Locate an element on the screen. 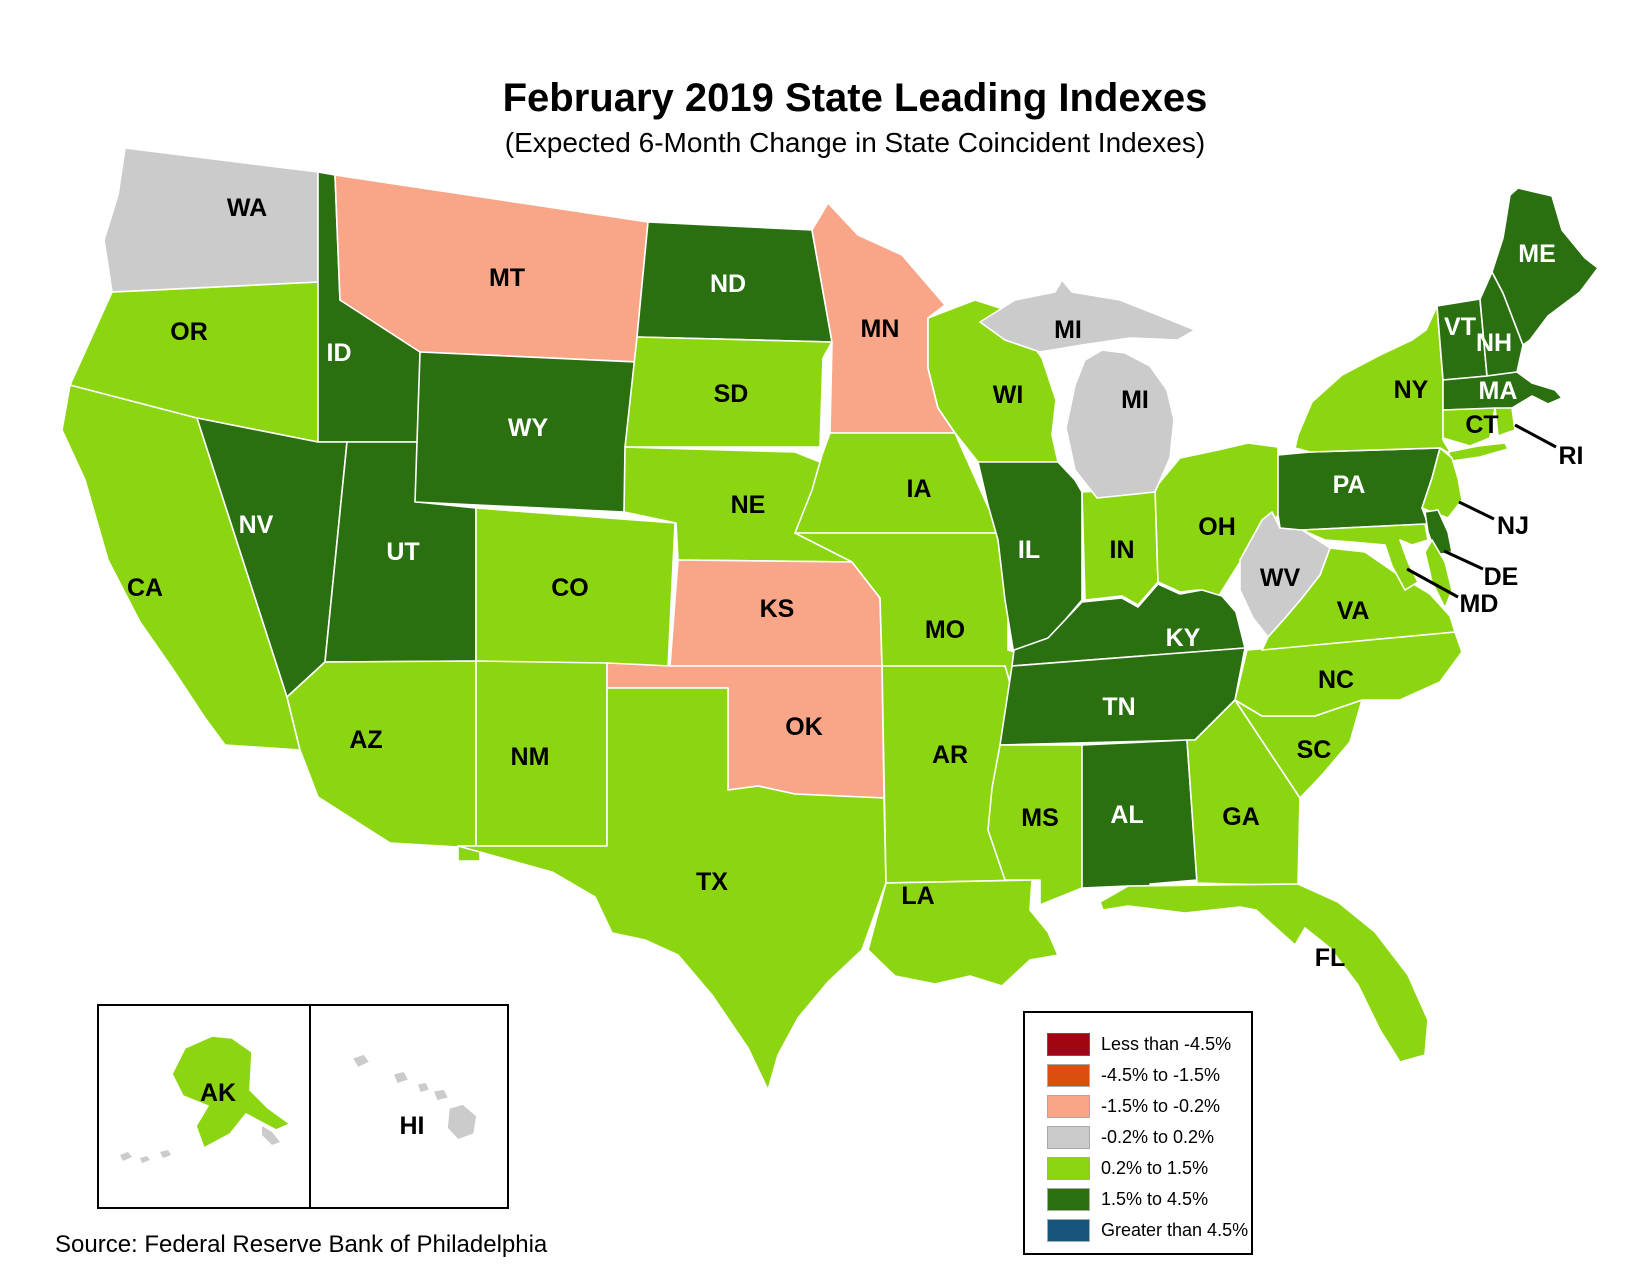  callout-line-ri is located at coordinates (1535, 436).